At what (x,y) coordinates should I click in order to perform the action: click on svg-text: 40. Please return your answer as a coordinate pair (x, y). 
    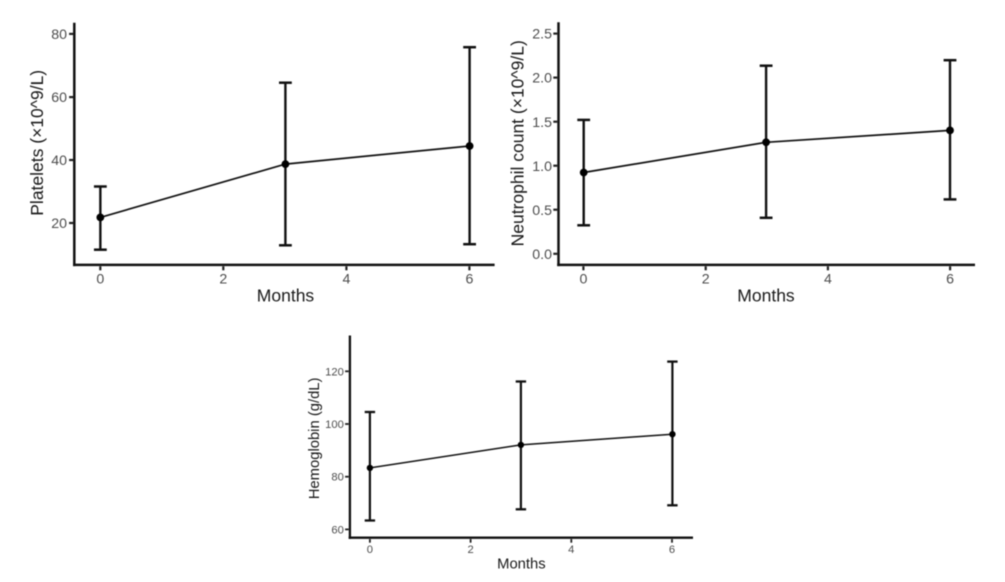
    Looking at the image, I should click on (59, 161).